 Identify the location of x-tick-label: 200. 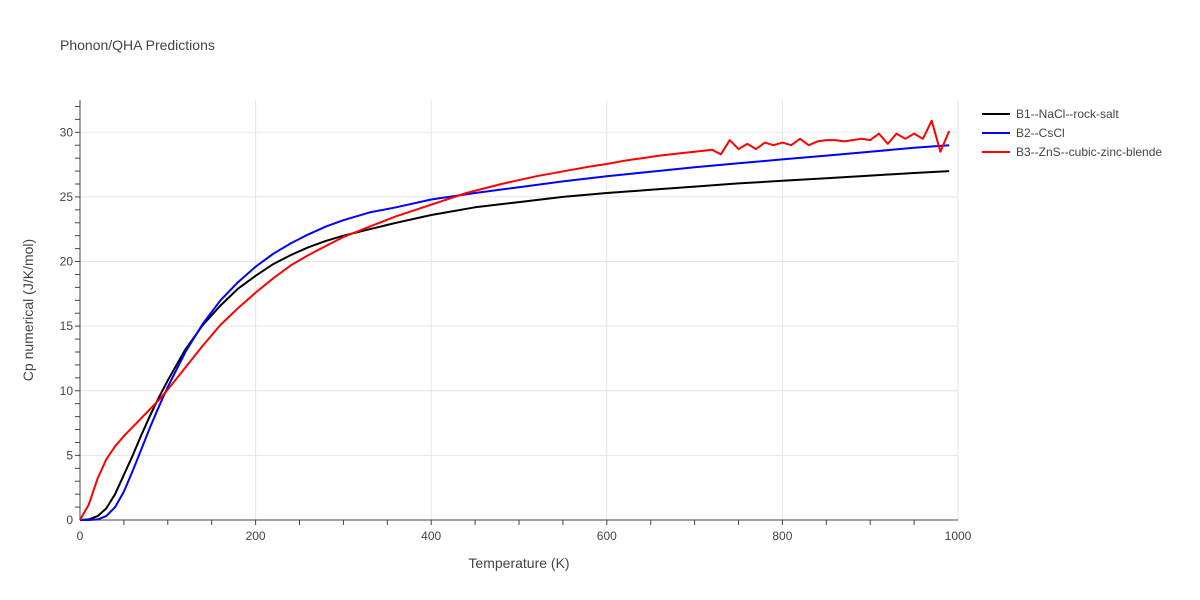
(256, 536).